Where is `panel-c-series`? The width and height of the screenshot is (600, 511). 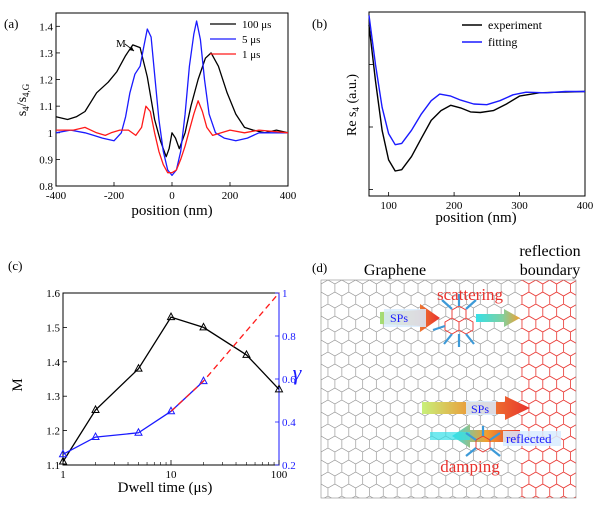 panel-c-series is located at coordinates (171, 378).